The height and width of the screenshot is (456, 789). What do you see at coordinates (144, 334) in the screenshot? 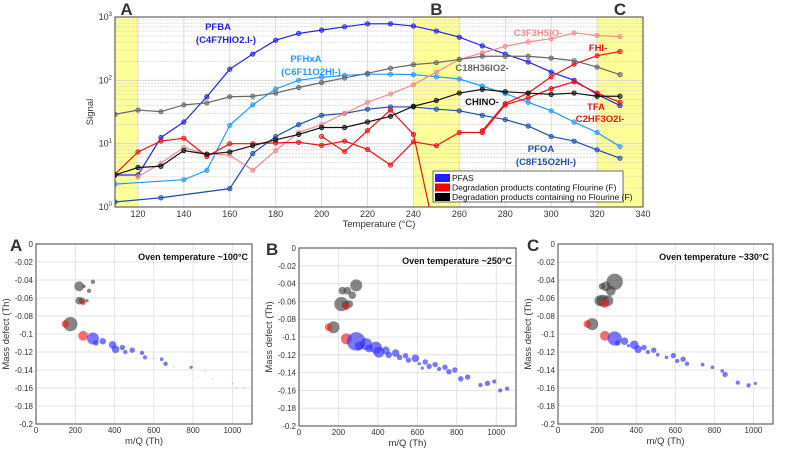
I see `plot-border` at bounding box center [144, 334].